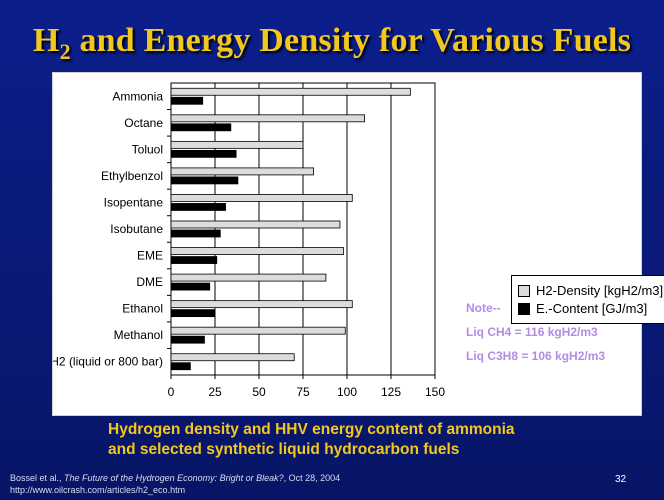 Image resolution: width=664 pixels, height=500 pixels. Describe the element at coordinates (147, 149) in the screenshot. I see `category-label: Toluol` at that location.